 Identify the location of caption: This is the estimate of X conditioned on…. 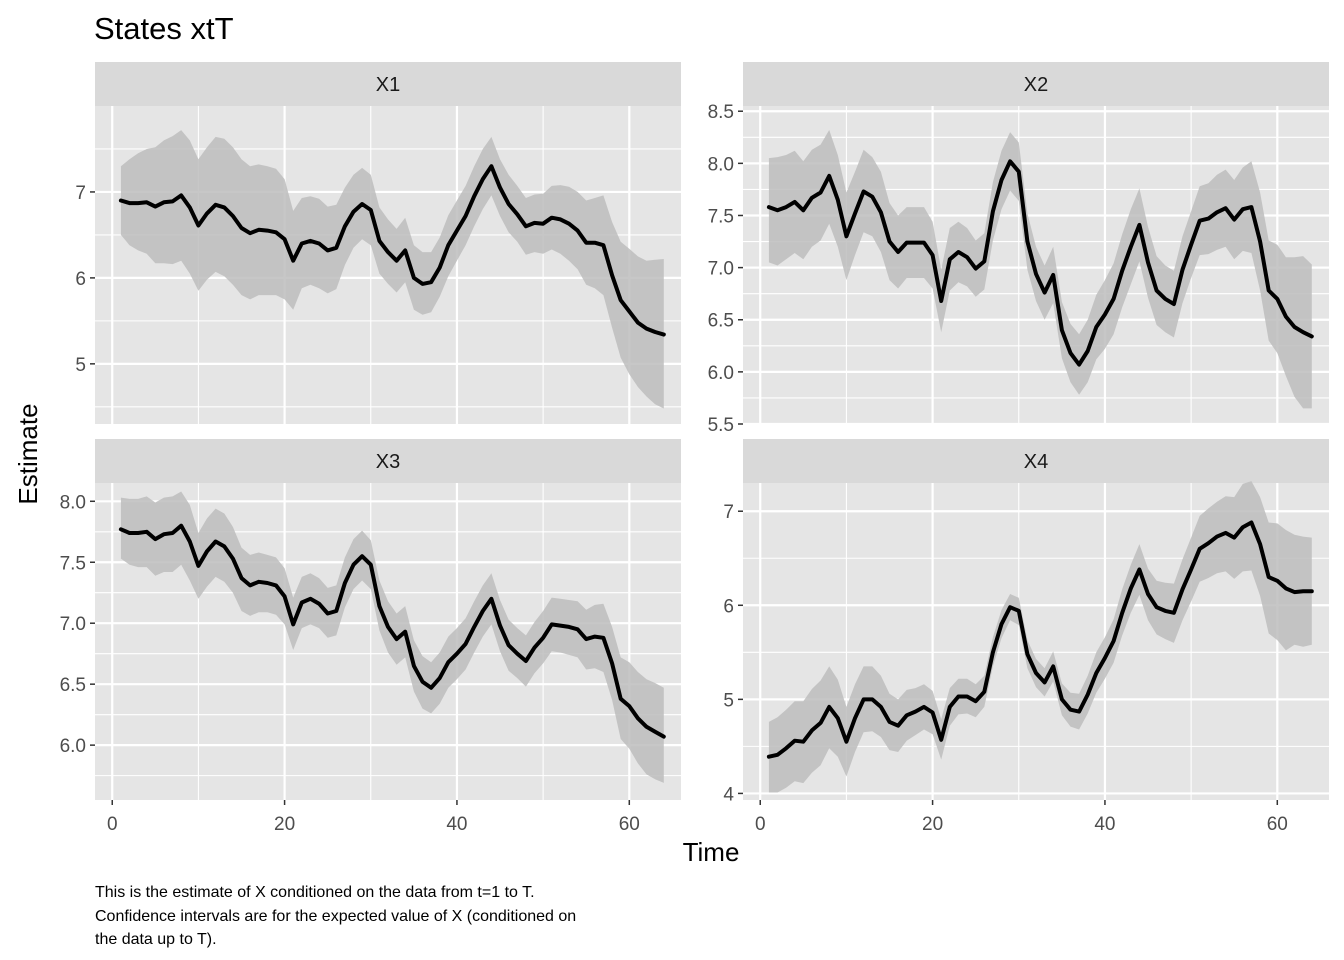
(415, 916).